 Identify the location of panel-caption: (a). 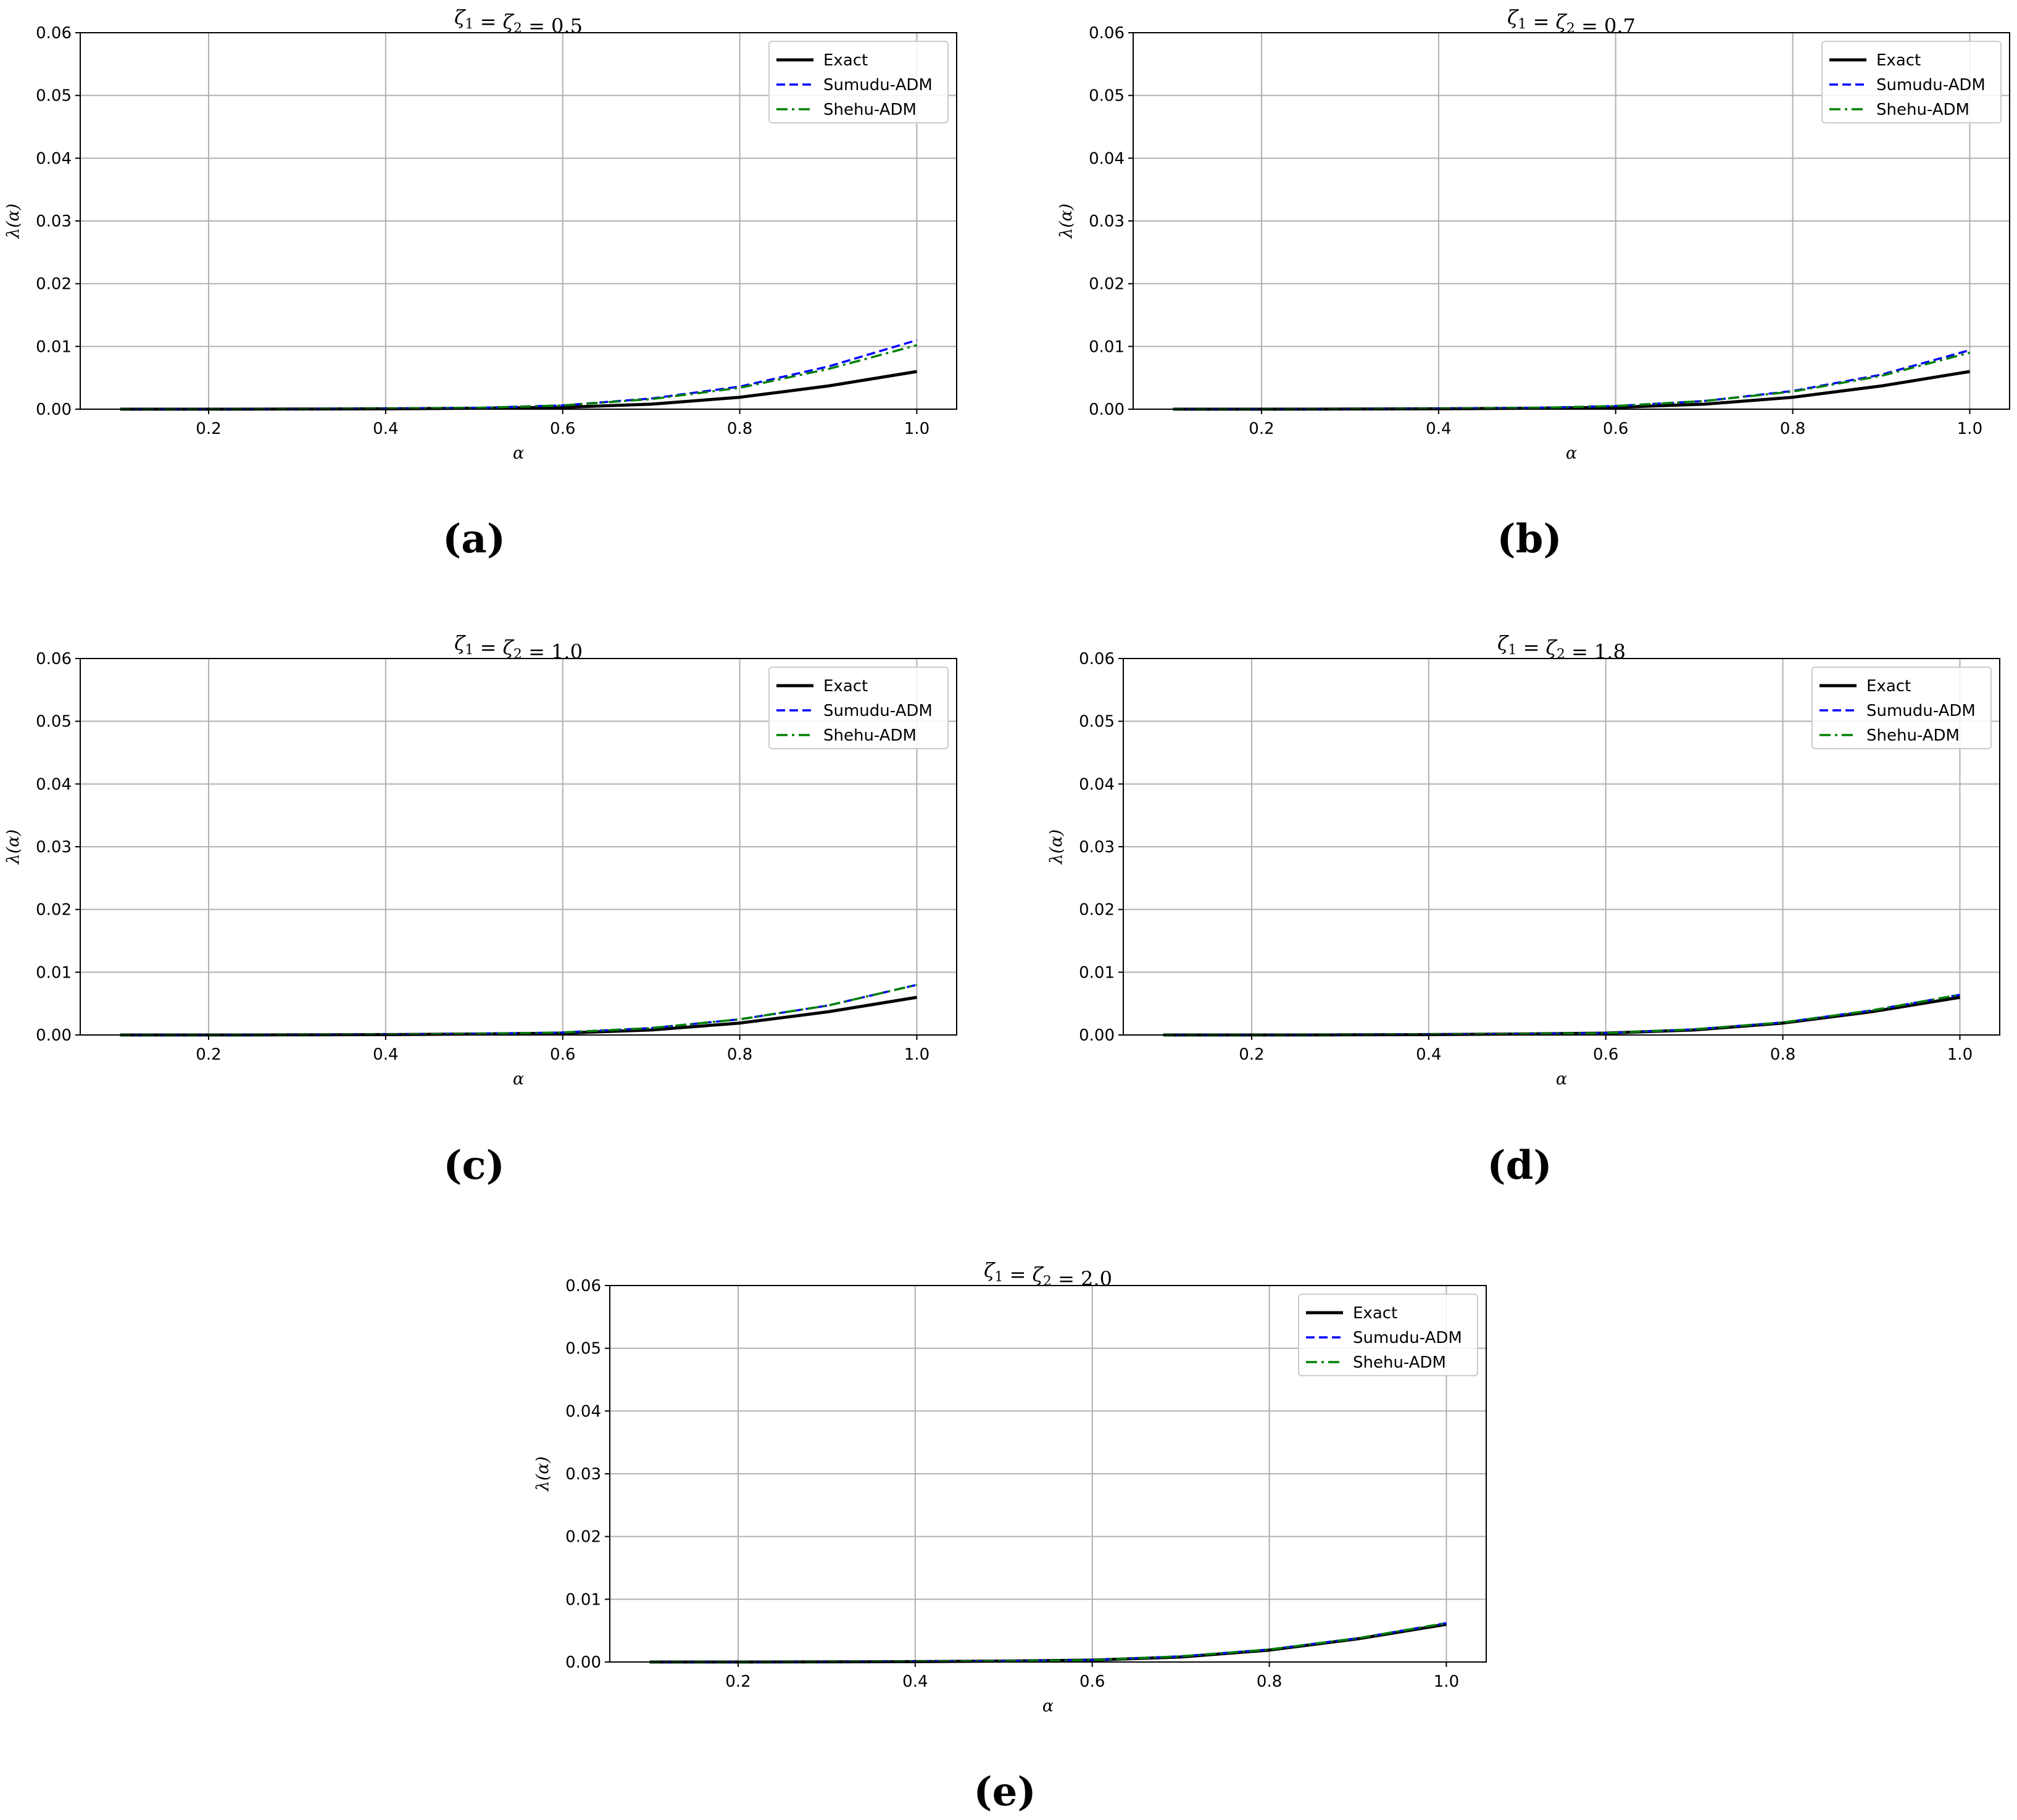
(474, 539).